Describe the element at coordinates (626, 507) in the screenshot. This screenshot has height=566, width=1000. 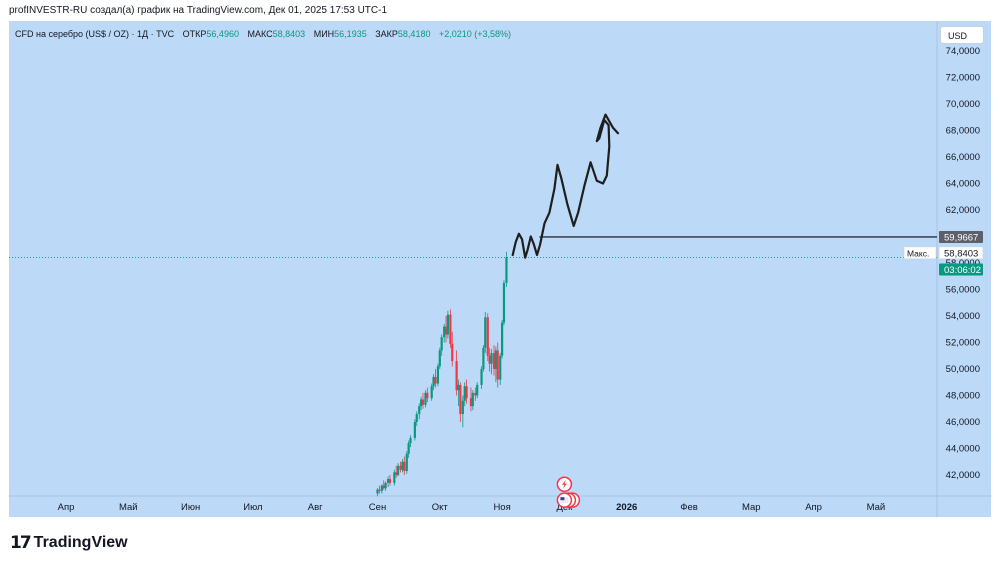
I see `x-tick-label: 2026` at that location.